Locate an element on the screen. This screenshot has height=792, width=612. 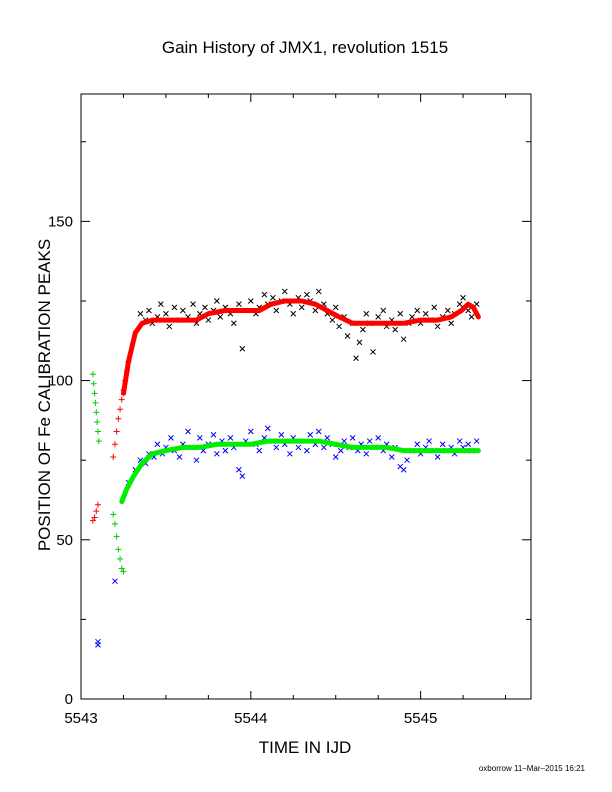
chart-title: Gain History of JMX1, revolution 1515 is located at coordinates (305, 47).